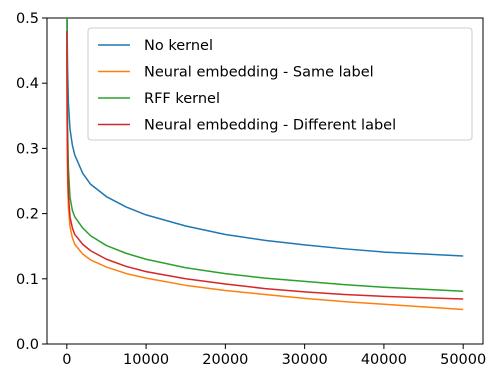 The width and height of the screenshot is (494, 368). What do you see at coordinates (182, 99) in the screenshot?
I see `legend-label: RFF kernel` at bounding box center [182, 99].